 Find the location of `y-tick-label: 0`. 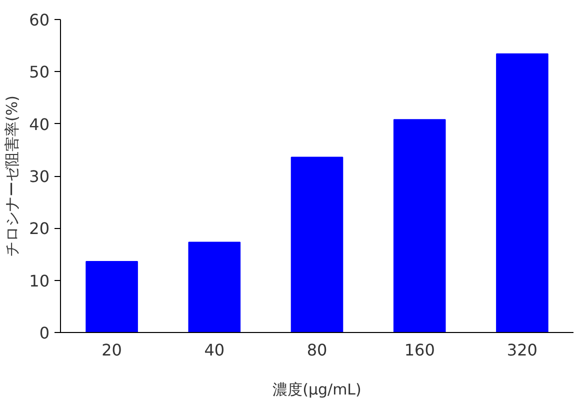

y-tick-label: 0 is located at coordinates (44, 333).